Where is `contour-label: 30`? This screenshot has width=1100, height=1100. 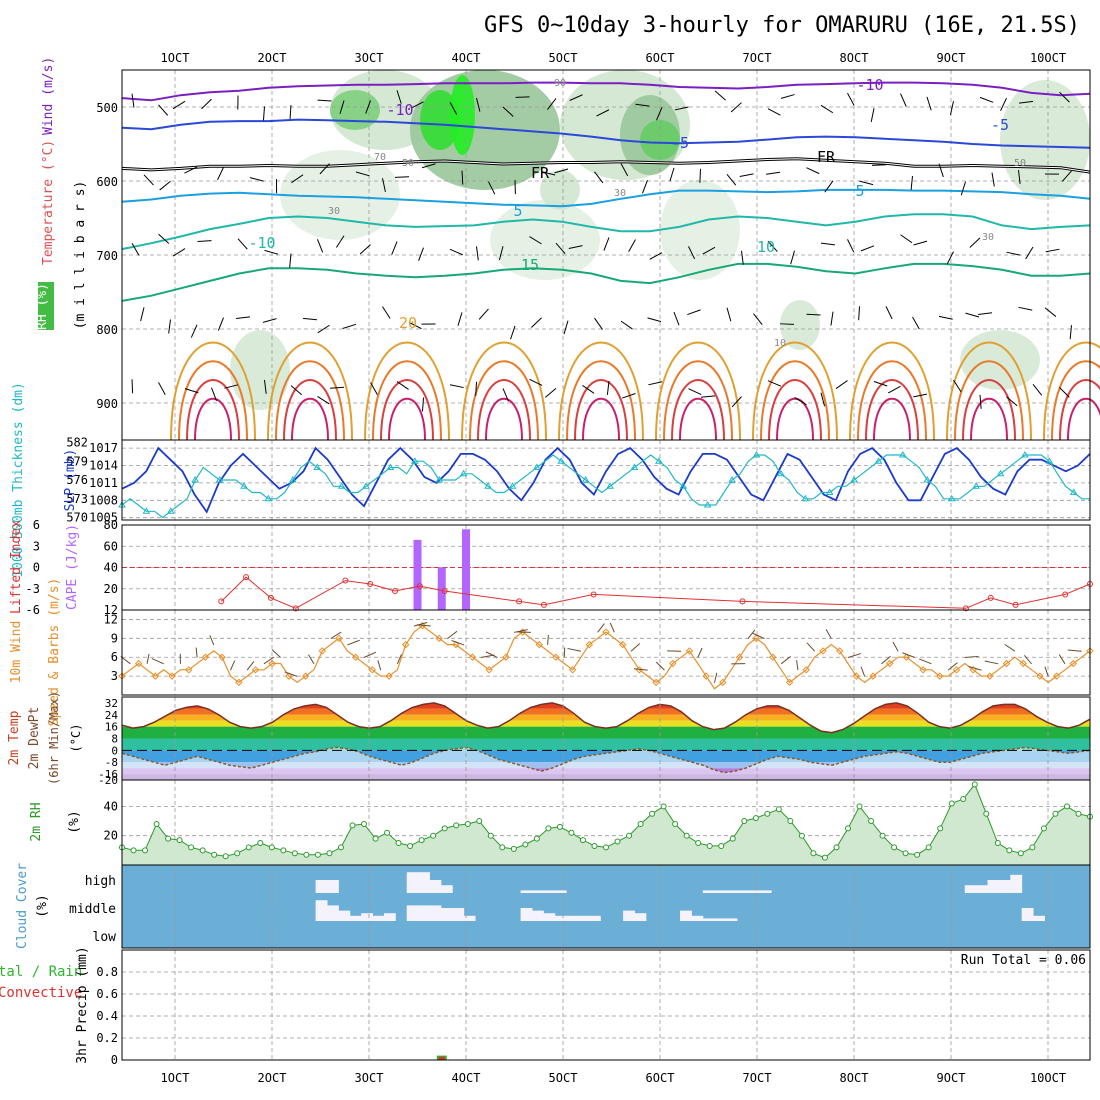
contour-label: 30 is located at coordinates (334, 211).